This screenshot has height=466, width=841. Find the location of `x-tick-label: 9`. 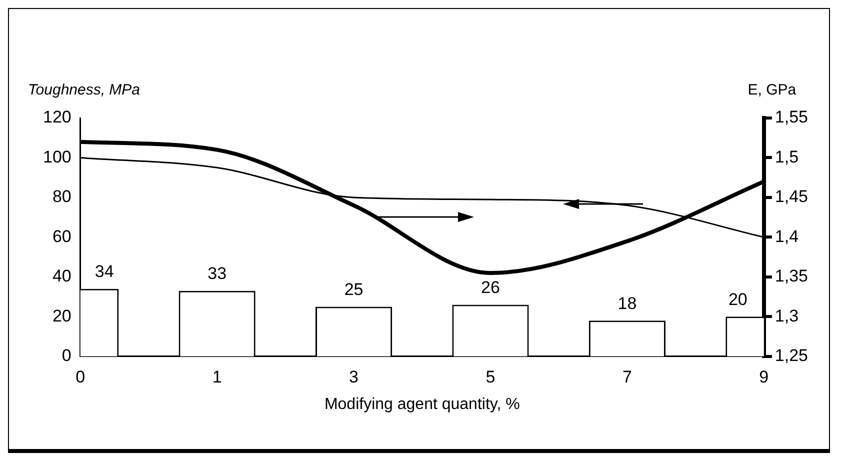

x-tick-label: 9 is located at coordinates (764, 376).